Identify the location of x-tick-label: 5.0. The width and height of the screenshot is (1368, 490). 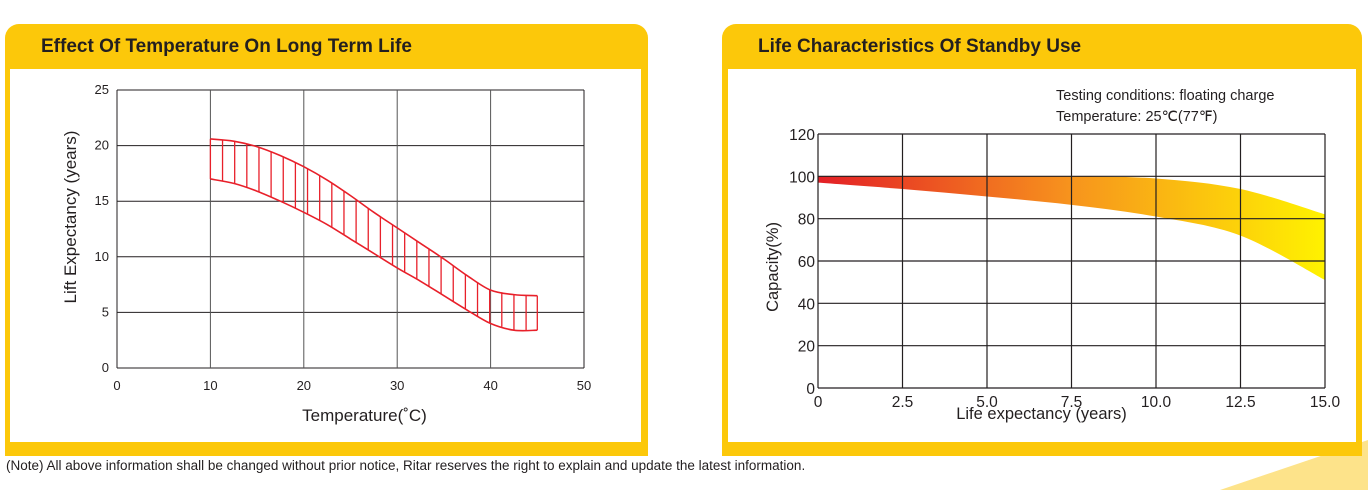
(987, 402).